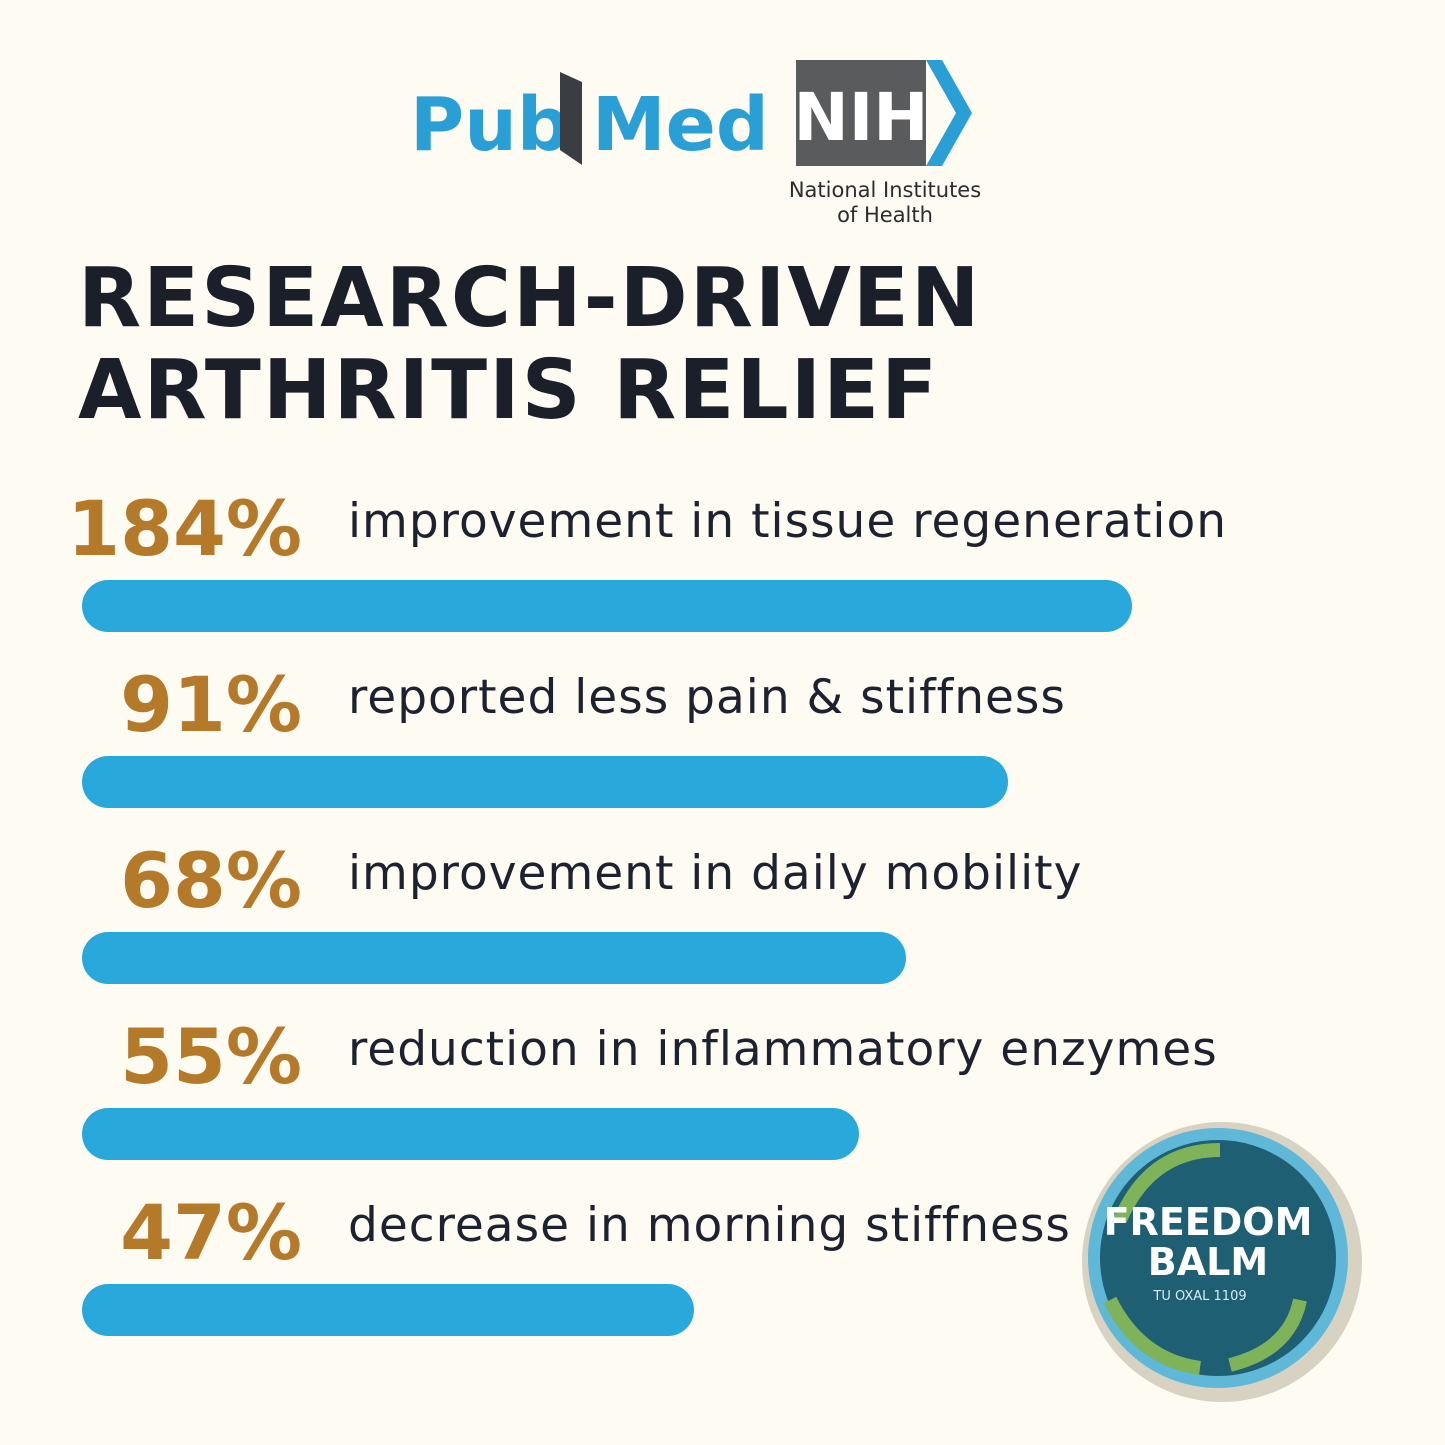  What do you see at coordinates (1199, 1296) in the screenshot?
I see `tin-small: TU OXAL 1109` at bounding box center [1199, 1296].